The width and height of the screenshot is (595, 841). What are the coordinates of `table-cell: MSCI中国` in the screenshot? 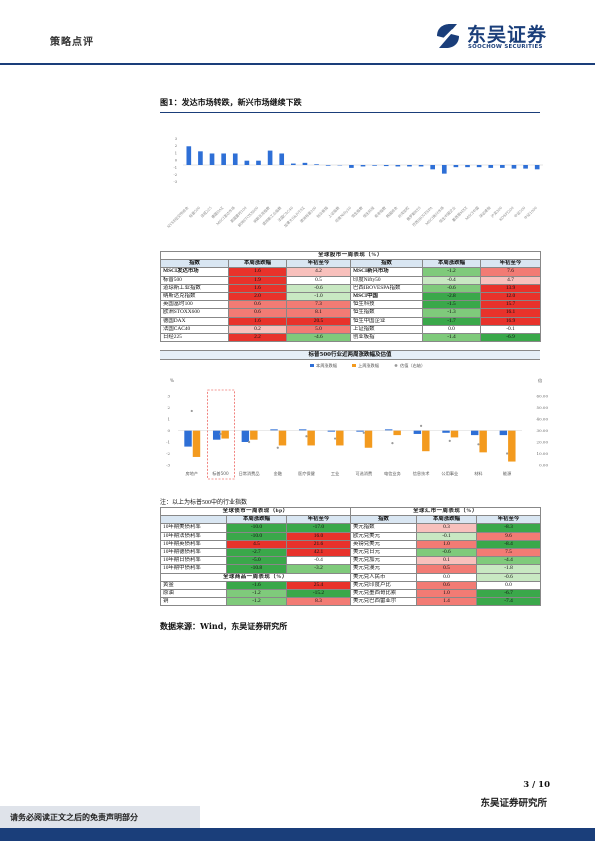 It's located at (386, 297).